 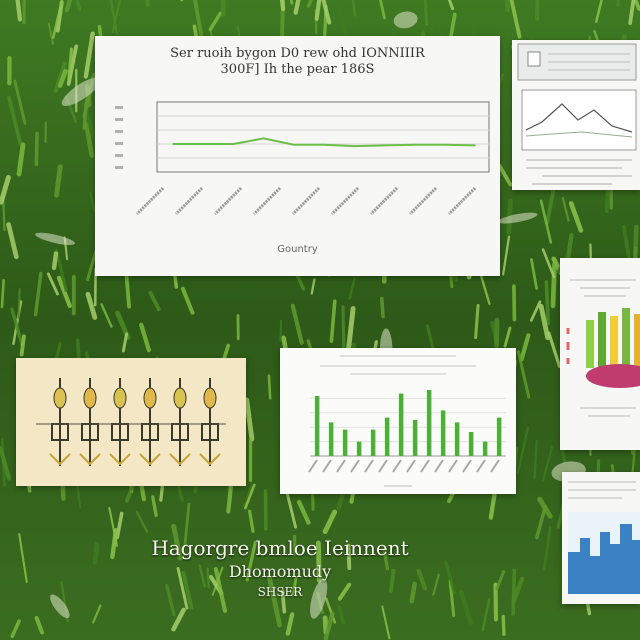 I want to click on top-right-line-chart, so click(x=577, y=114).